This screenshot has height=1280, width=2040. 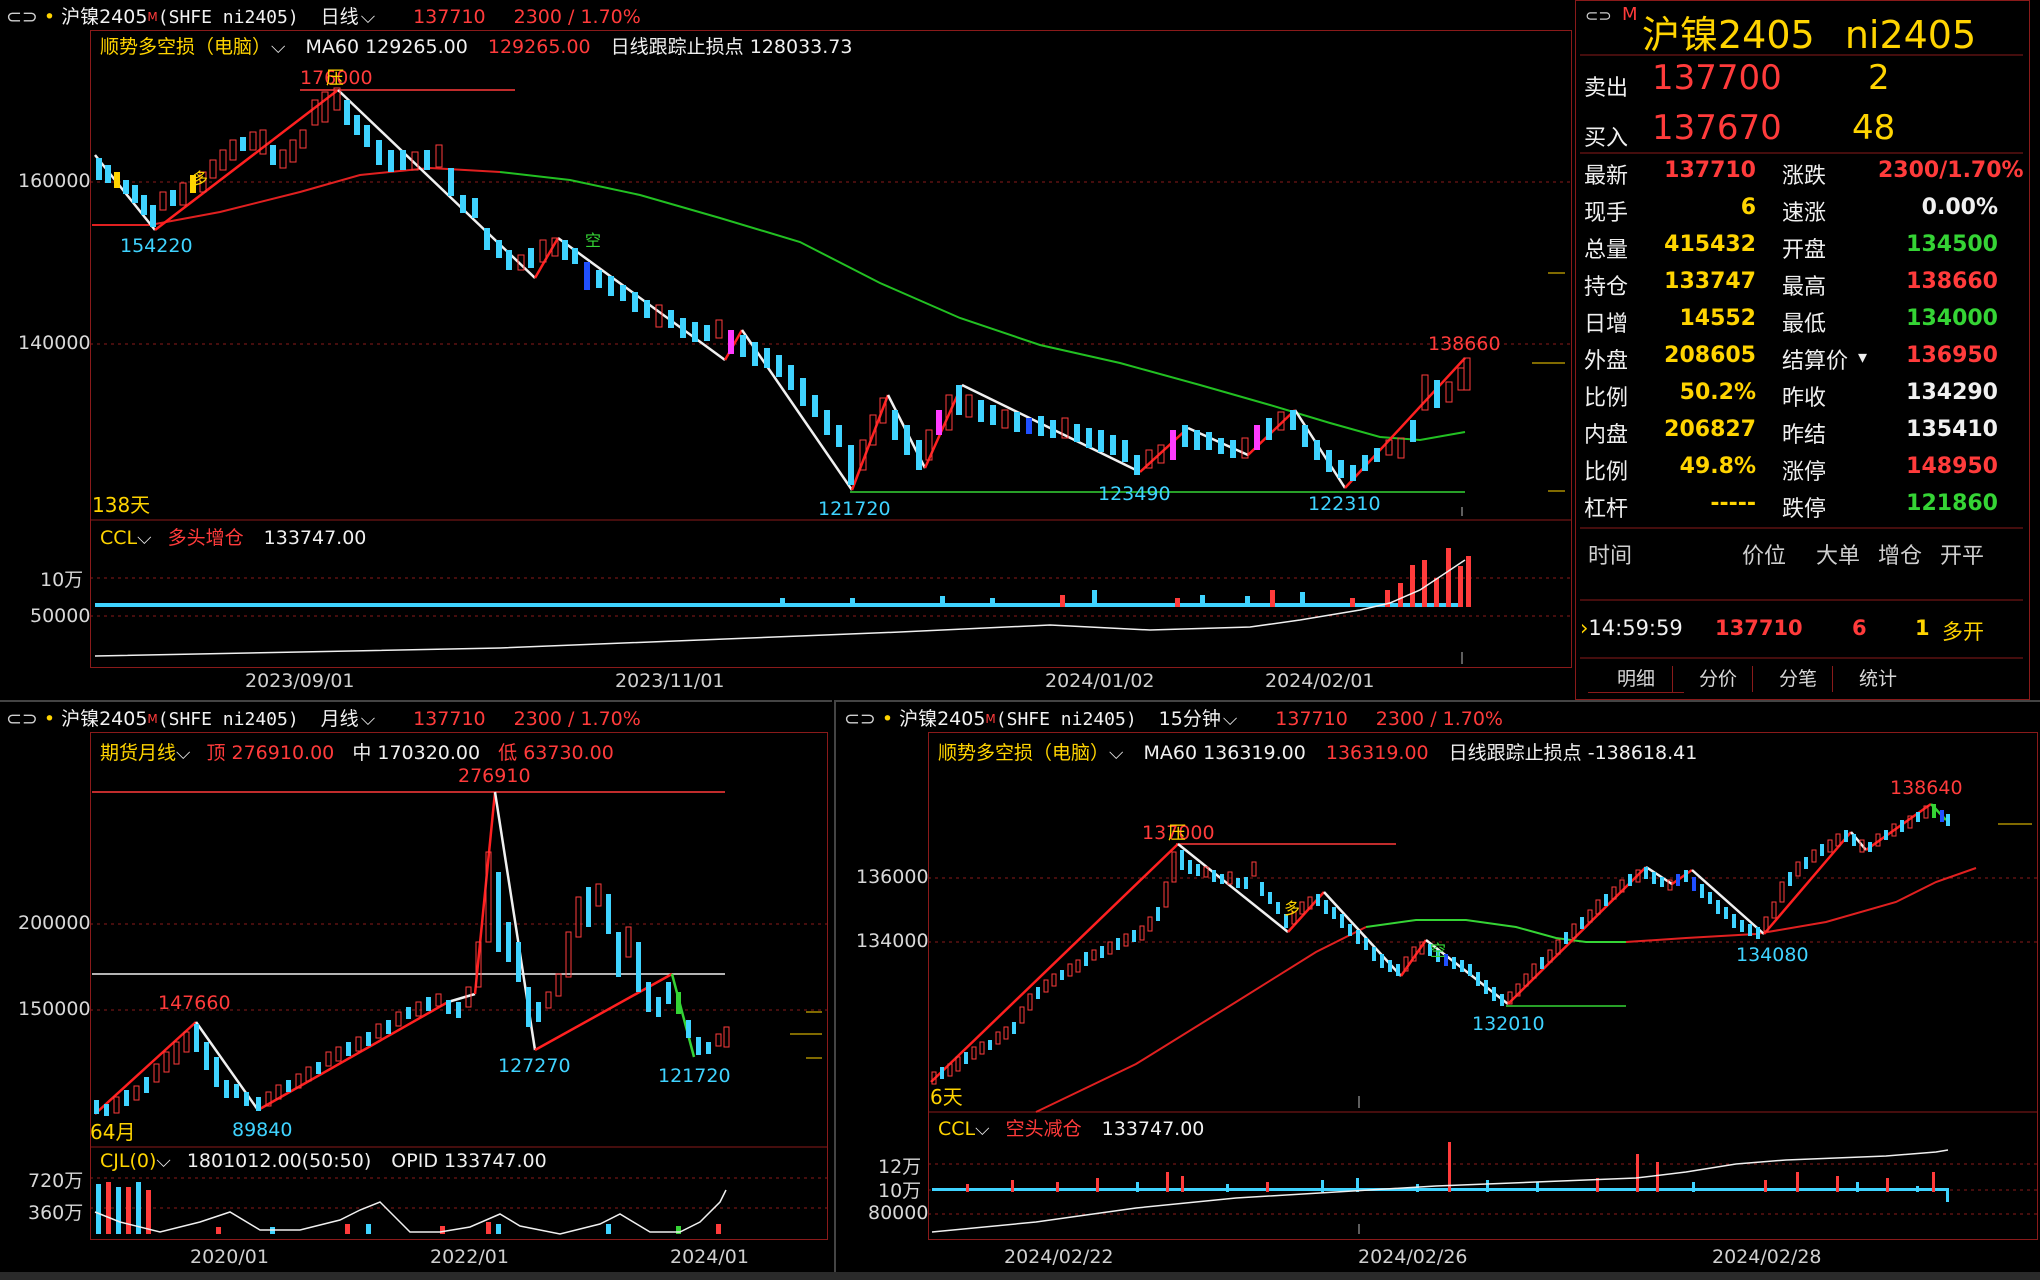 What do you see at coordinates (946, 1097) in the screenshot?
I see `days-label: 6天` at bounding box center [946, 1097].